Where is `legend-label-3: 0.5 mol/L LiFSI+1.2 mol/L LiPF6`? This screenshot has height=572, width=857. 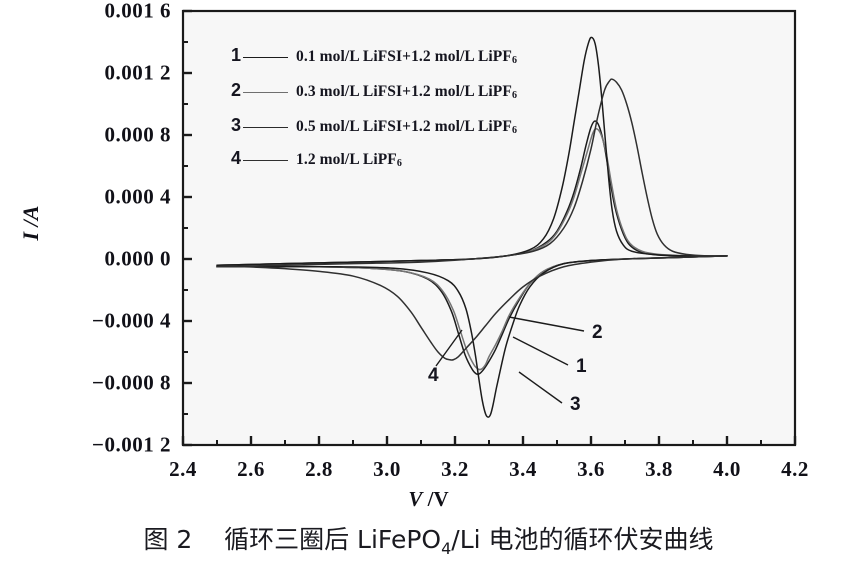
legend-label-3: 0.5 mol/L LiFSI+1.2 mol/L LiPF6 is located at coordinates (407, 127).